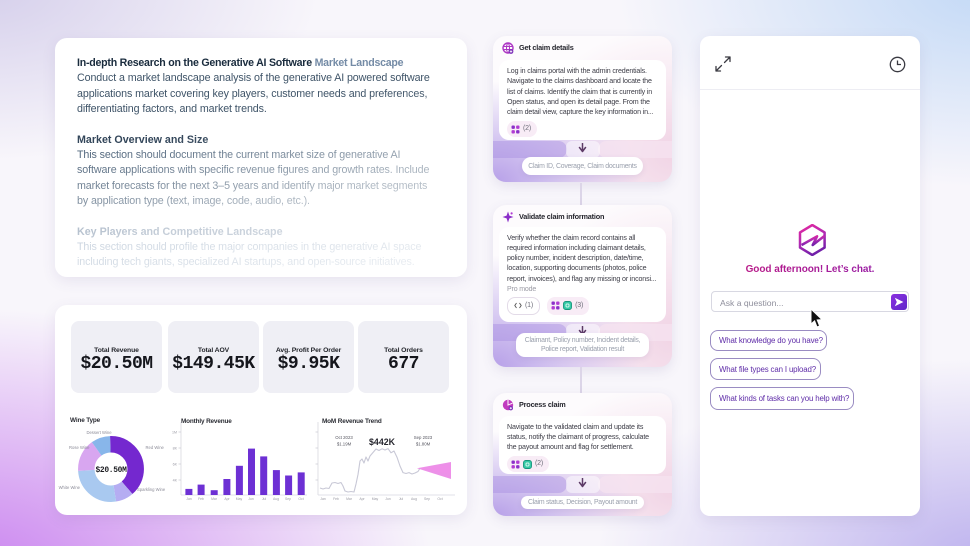 The width and height of the screenshot is (970, 546). What do you see at coordinates (174, 433) in the screenshot?
I see `svg-text: 1M` at bounding box center [174, 433].